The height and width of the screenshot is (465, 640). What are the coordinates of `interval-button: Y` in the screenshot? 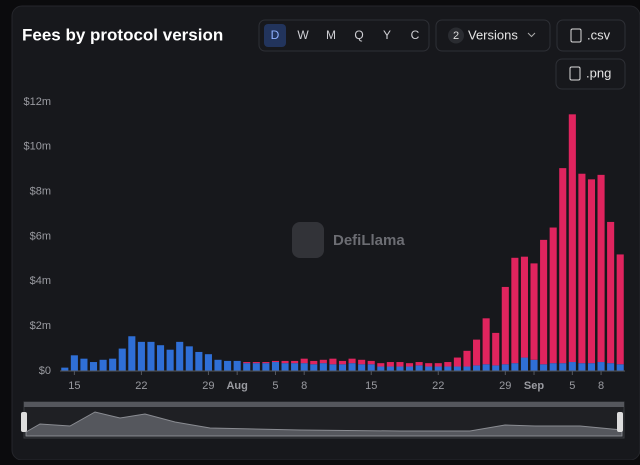 It's located at (387, 35).